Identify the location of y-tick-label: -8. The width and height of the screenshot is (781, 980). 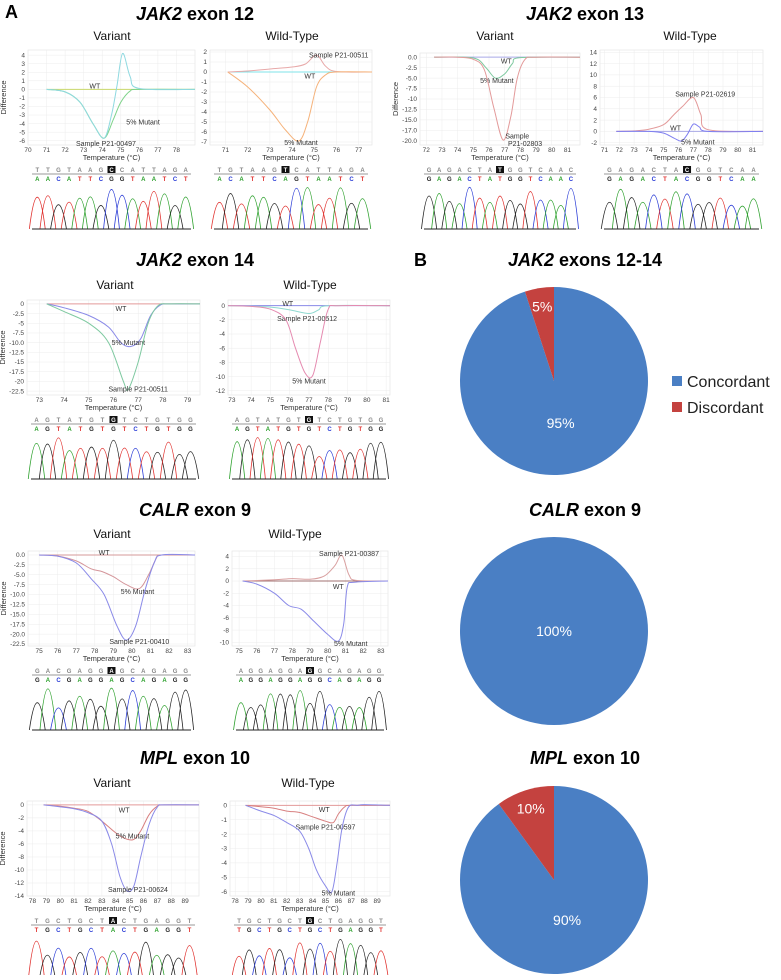
(222, 363).